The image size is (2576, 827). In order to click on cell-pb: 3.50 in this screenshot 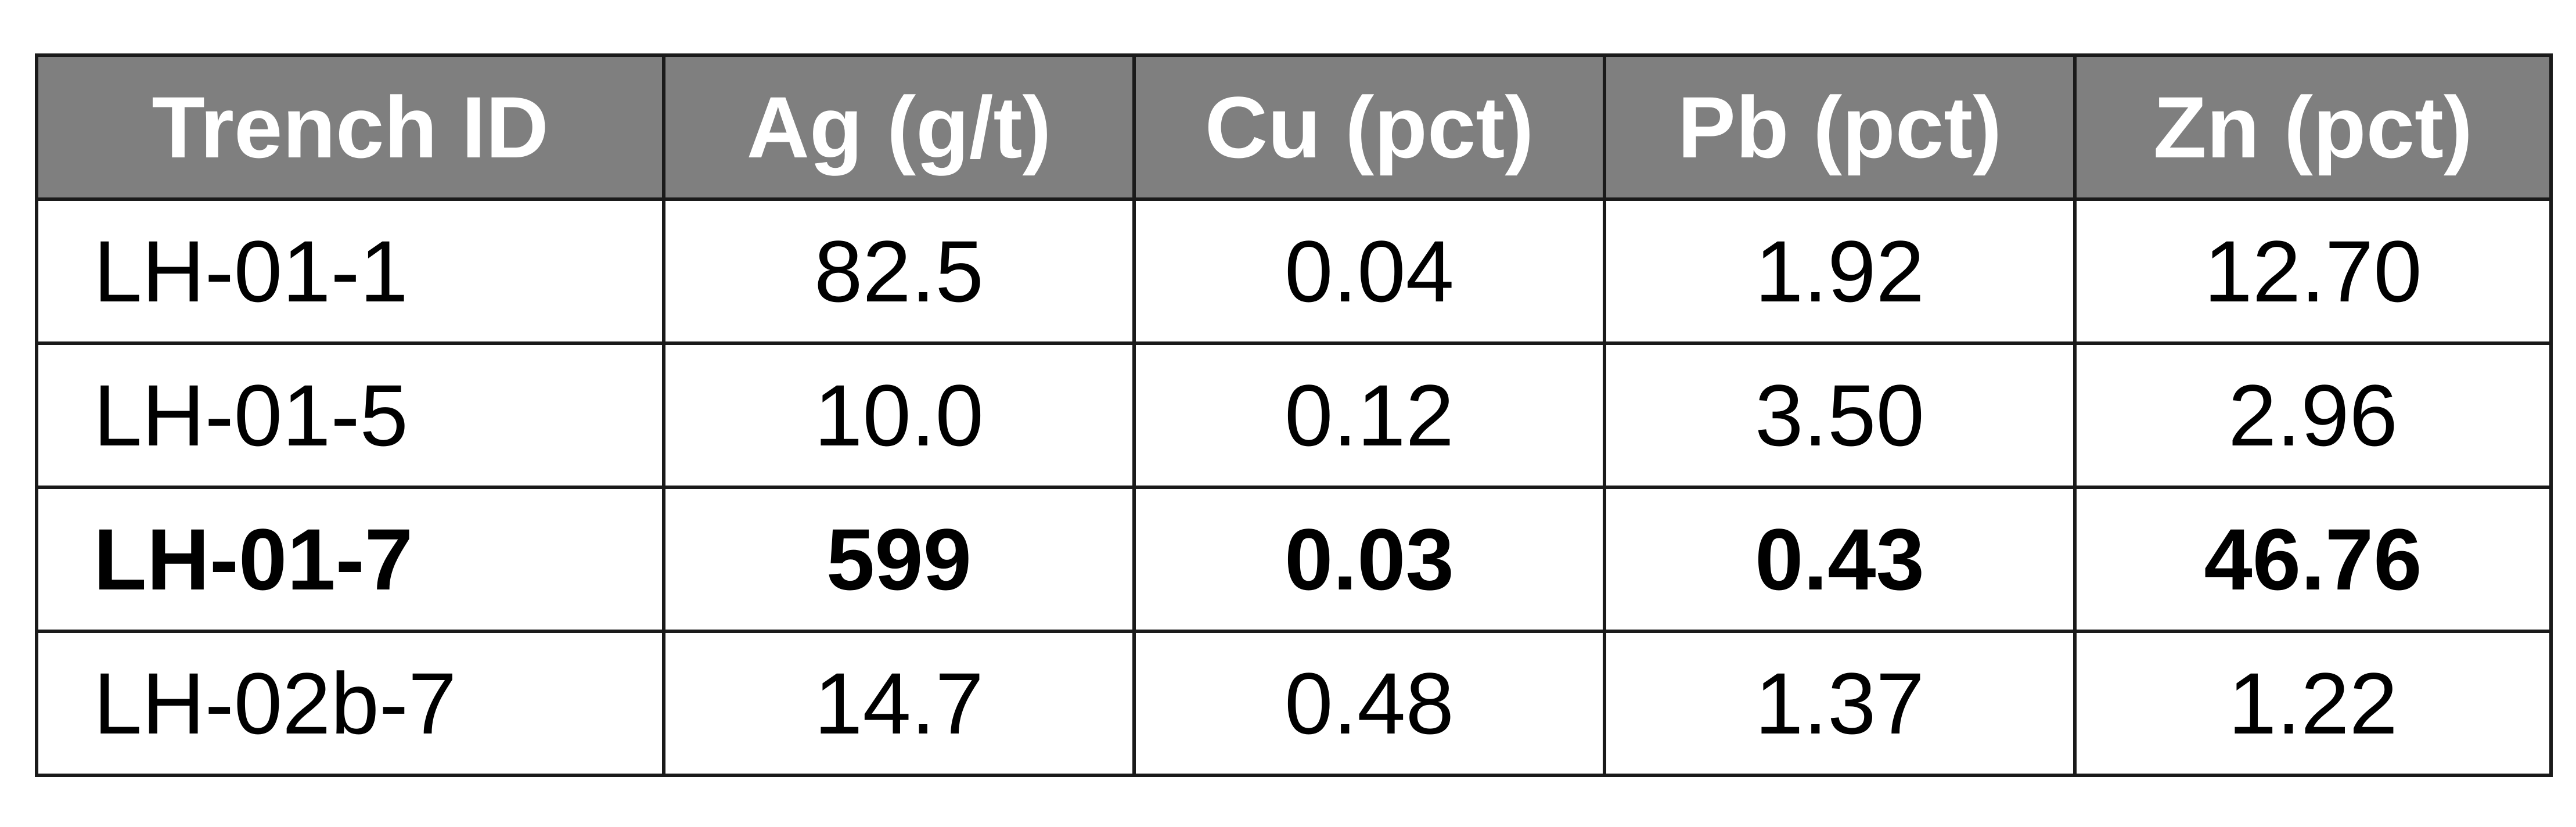, I will do `click(1840, 415)`.